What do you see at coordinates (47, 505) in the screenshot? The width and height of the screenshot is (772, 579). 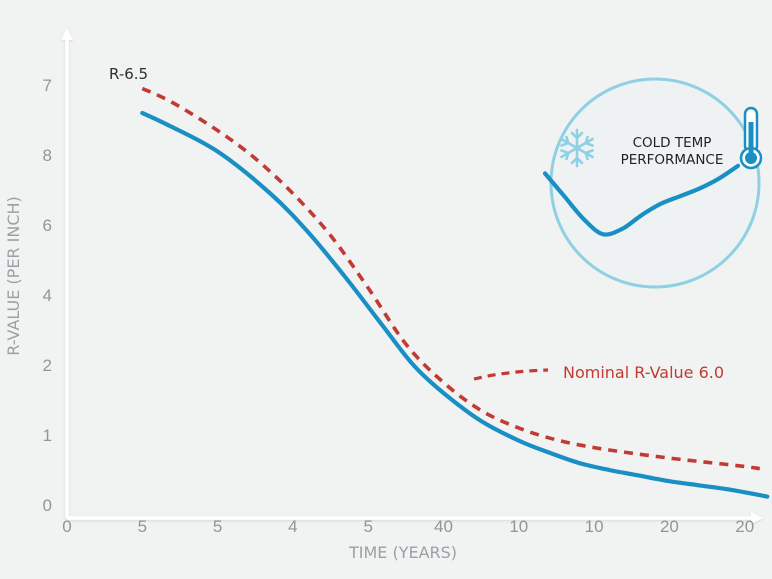 I see `y-tick-label: 0` at bounding box center [47, 505].